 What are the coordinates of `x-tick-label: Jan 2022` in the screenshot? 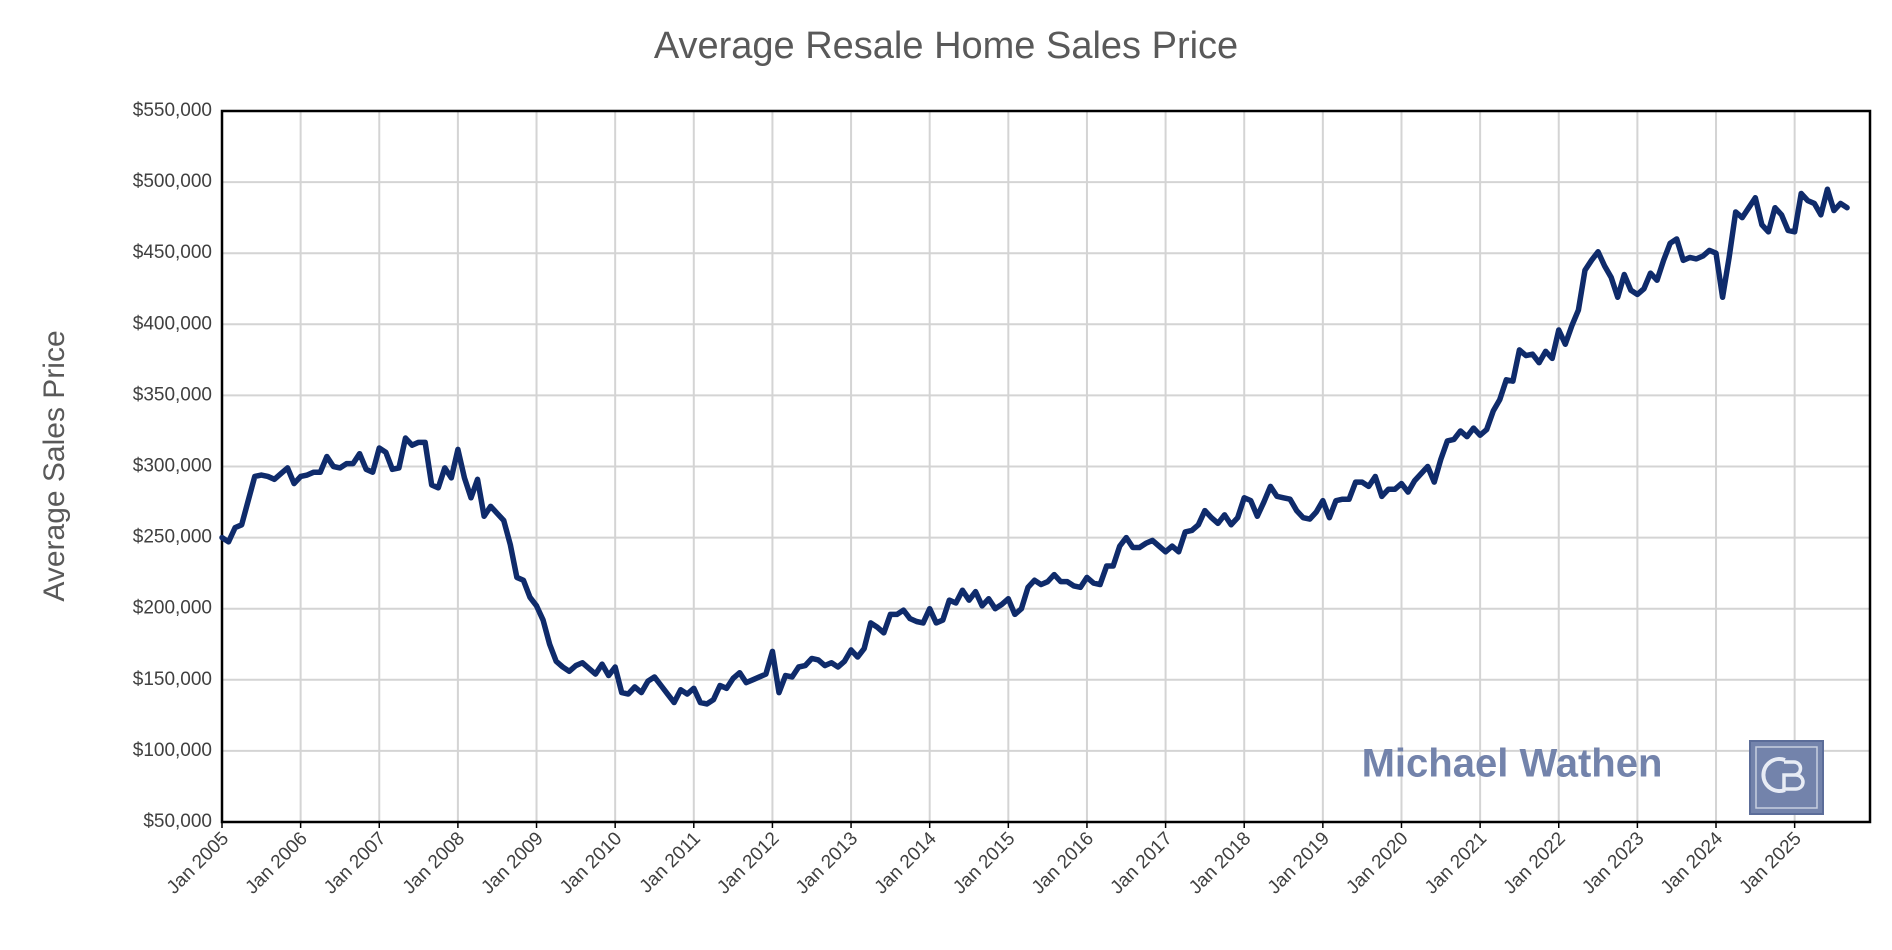 It's located at (1535, 863).